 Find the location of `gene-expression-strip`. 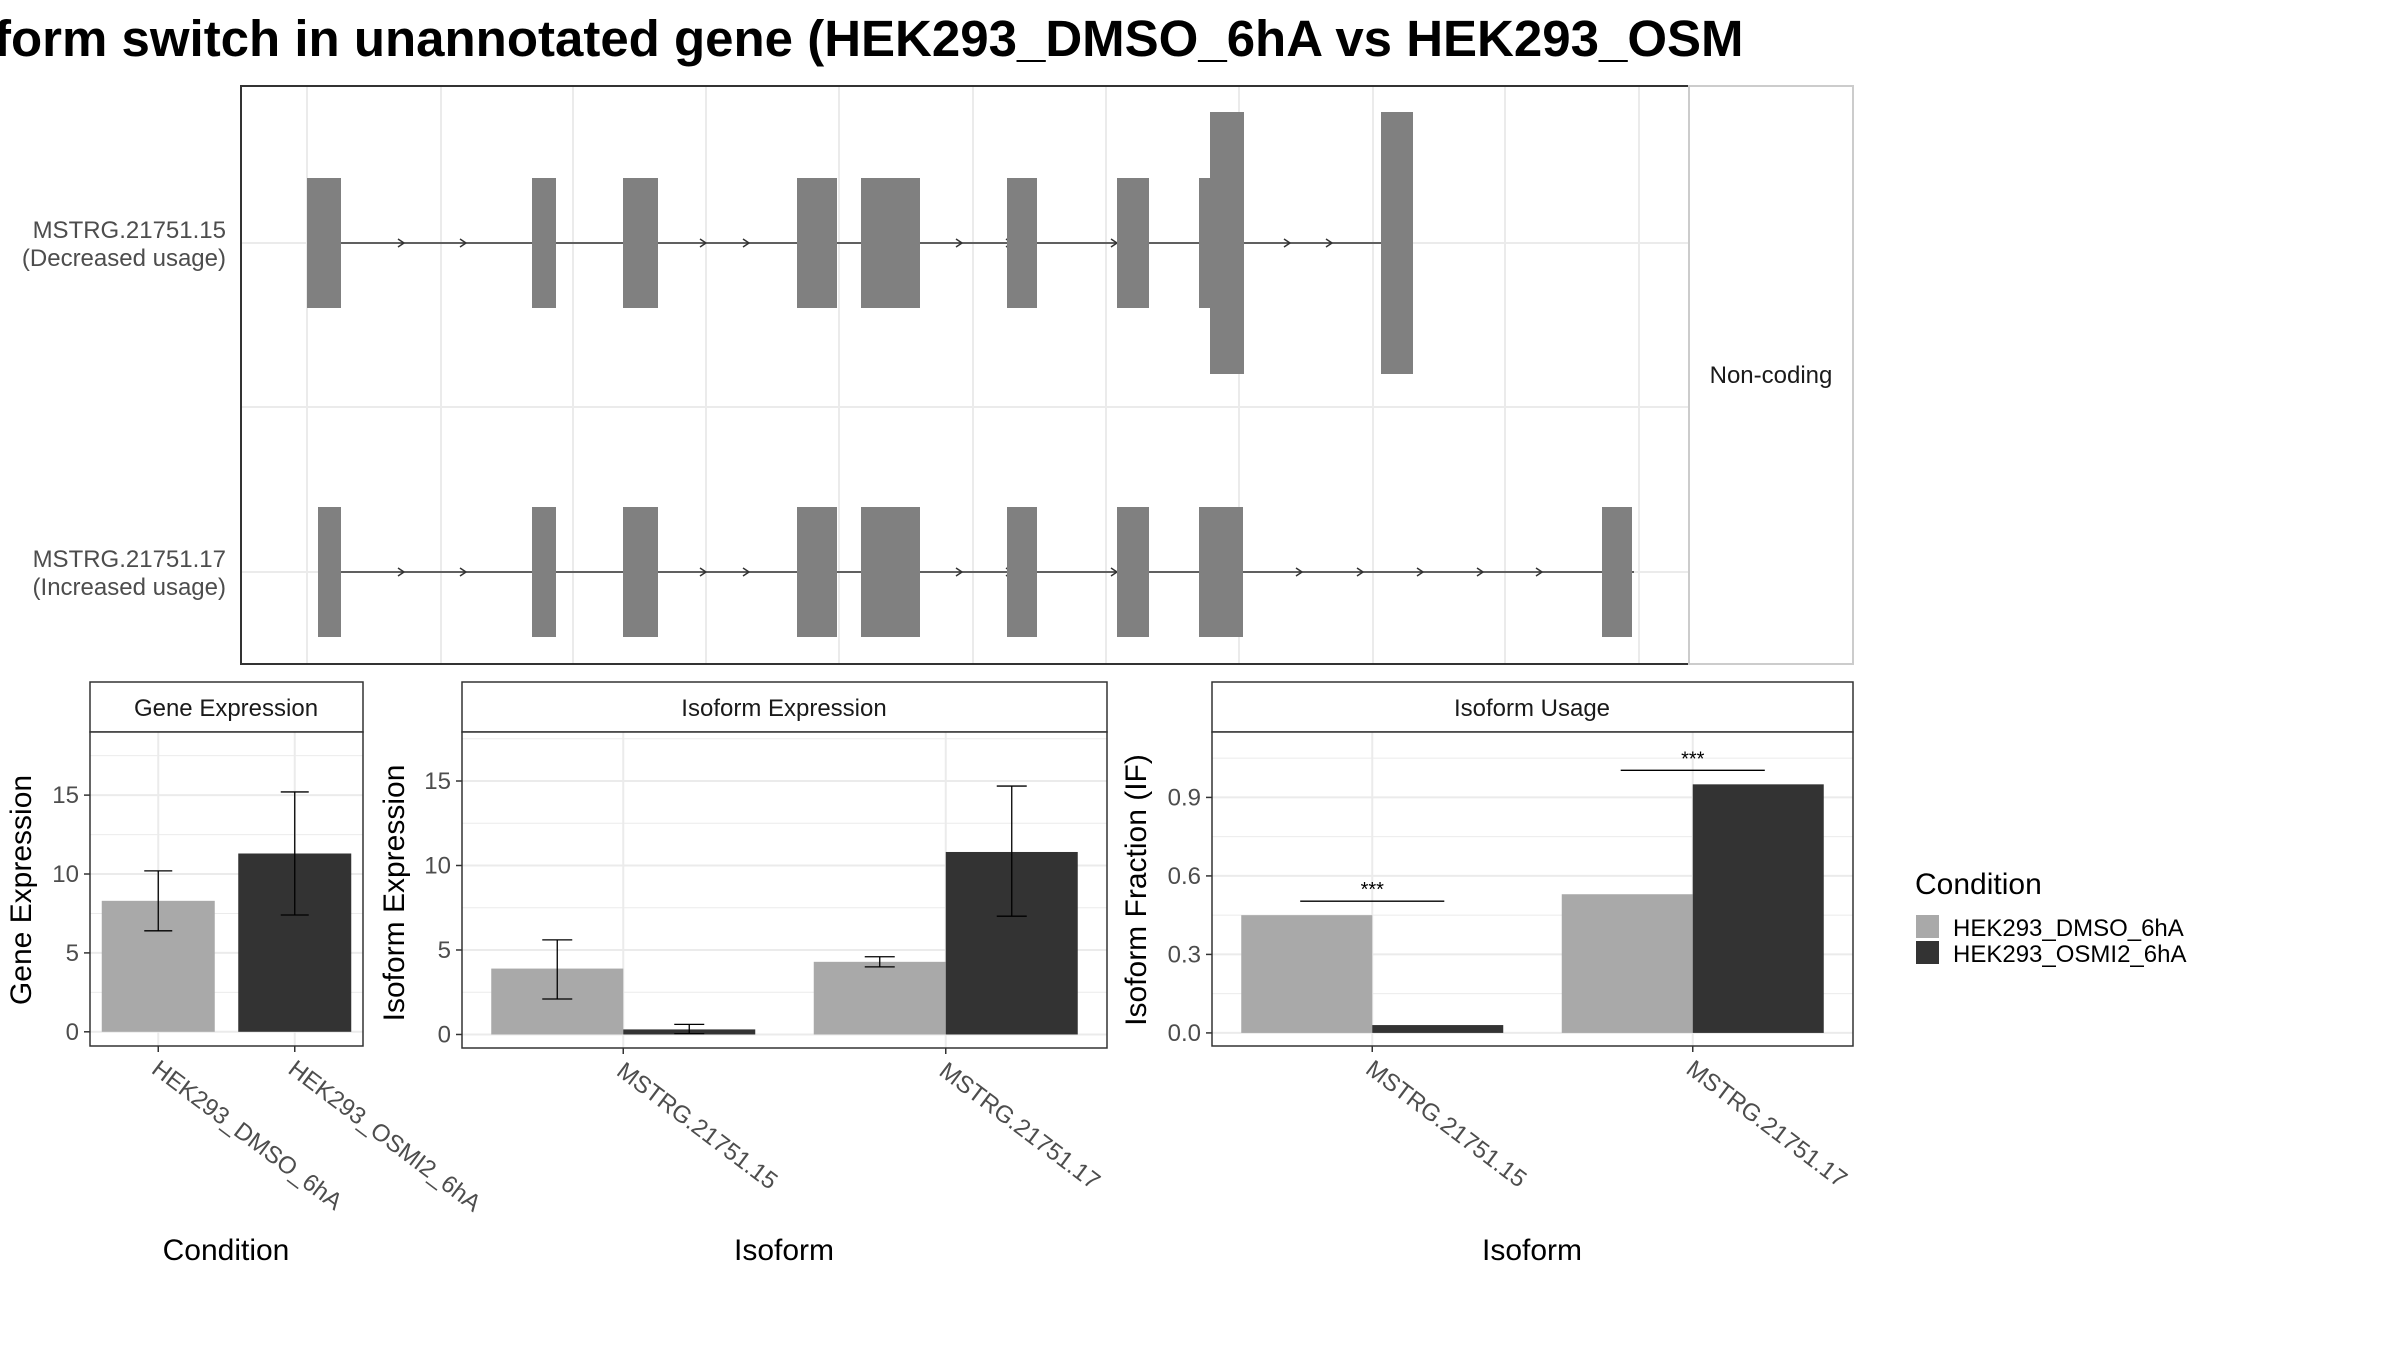

gene-expression-strip is located at coordinates (226, 707).